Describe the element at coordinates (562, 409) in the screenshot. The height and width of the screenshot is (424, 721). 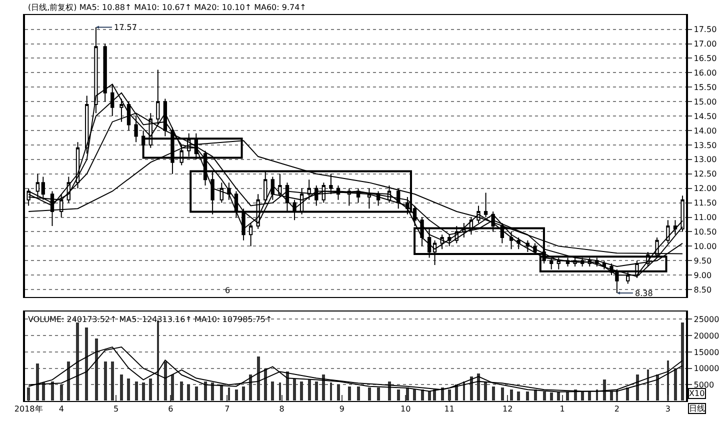
I see `x-tick-label: 1` at that location.